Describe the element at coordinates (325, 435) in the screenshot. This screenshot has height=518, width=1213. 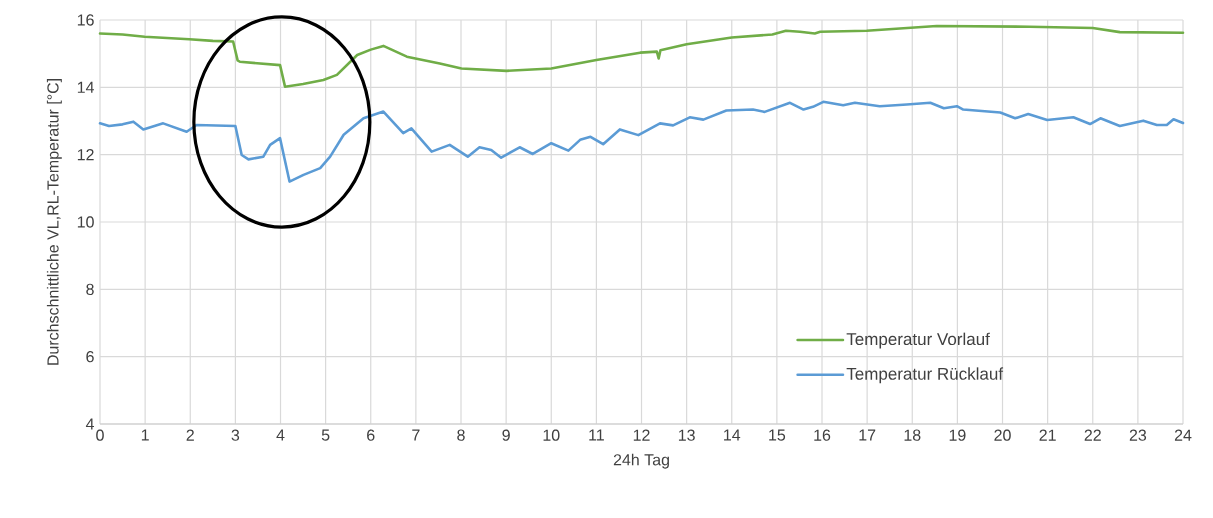
I see `x-tick-label: 5` at that location.